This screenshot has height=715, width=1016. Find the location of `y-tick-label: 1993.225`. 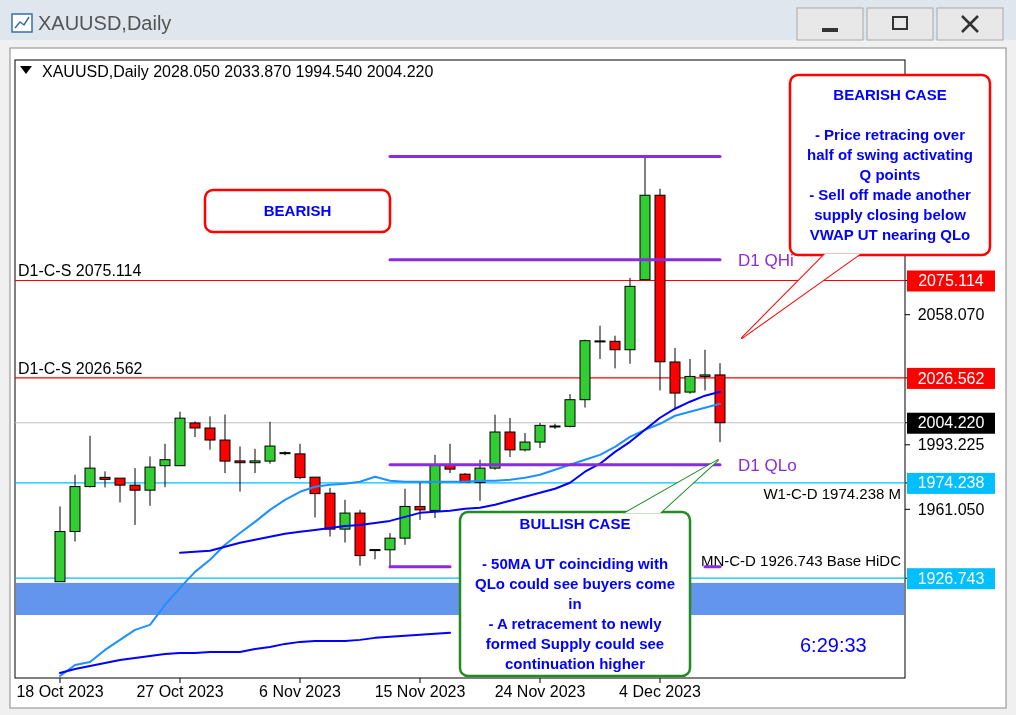

y-tick-label: 1993.225 is located at coordinates (951, 445).